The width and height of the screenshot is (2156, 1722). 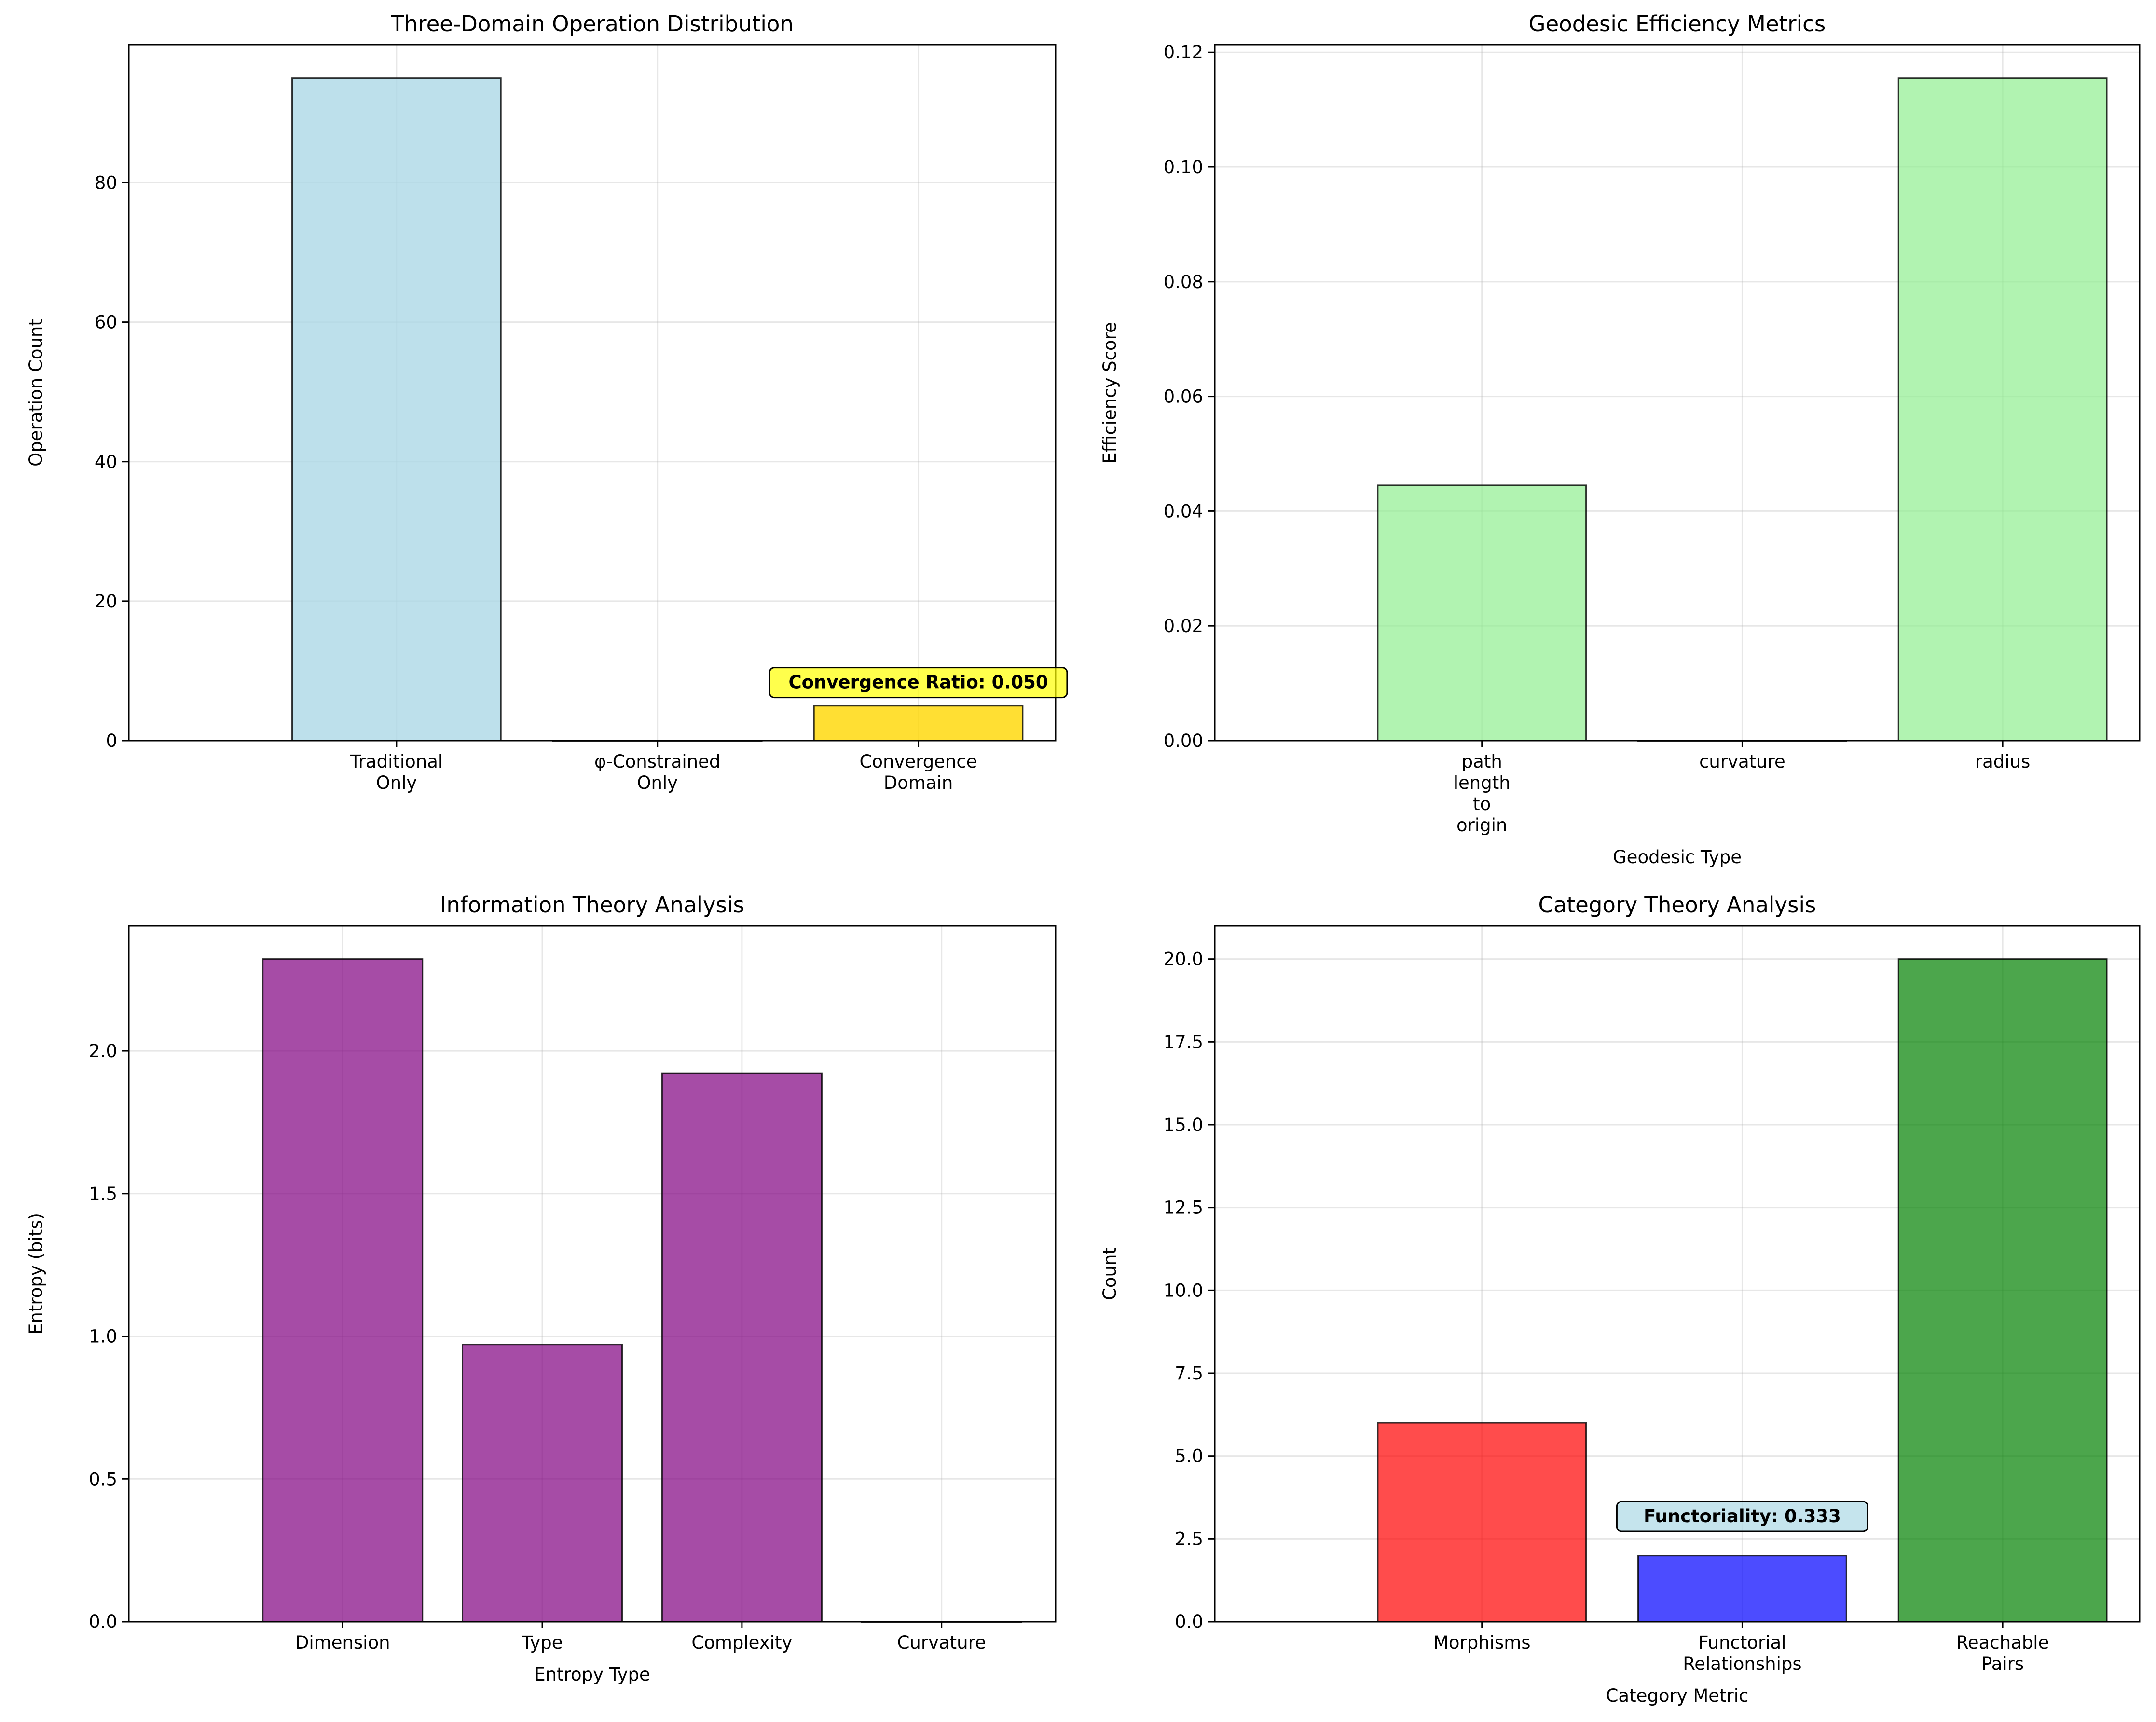 I want to click on y-tick-label: 12.5, so click(x=1183, y=1208).